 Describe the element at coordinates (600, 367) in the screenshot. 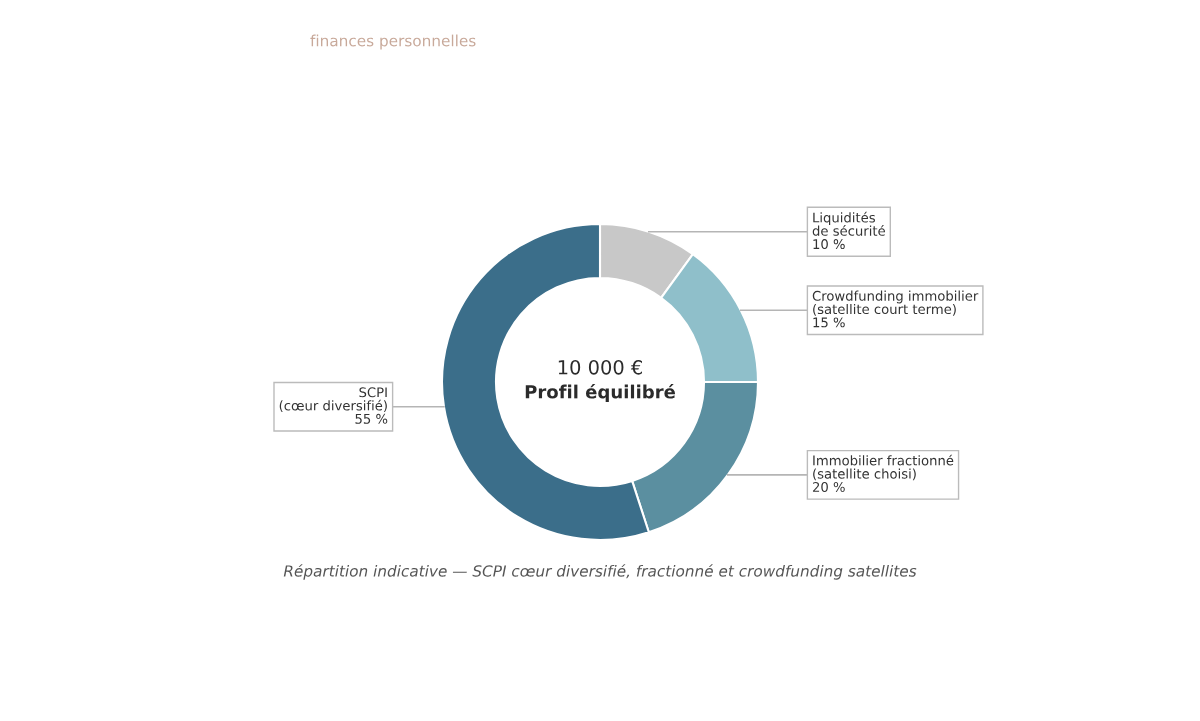

I see `text: 10 000 €` at that location.